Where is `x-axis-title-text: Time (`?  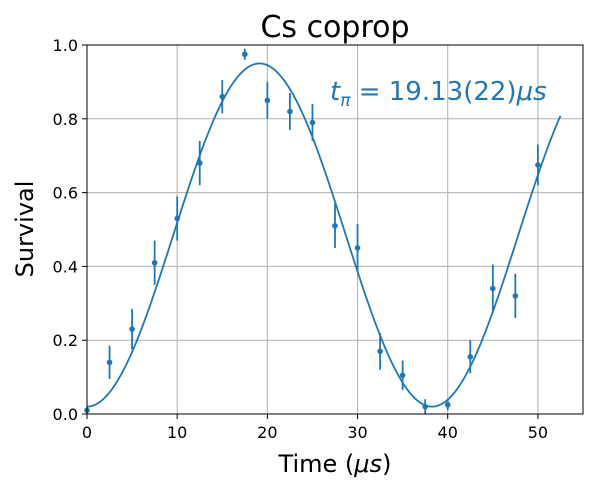
x-axis-title-text: Time ( is located at coordinates (316, 464).